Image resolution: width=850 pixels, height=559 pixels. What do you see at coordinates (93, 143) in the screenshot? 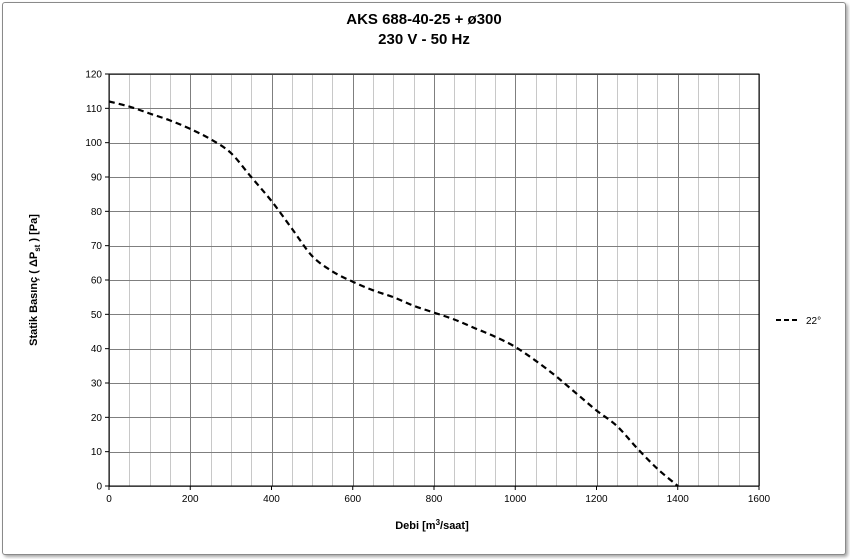
I see `y-tick-label: 100` at bounding box center [93, 143].